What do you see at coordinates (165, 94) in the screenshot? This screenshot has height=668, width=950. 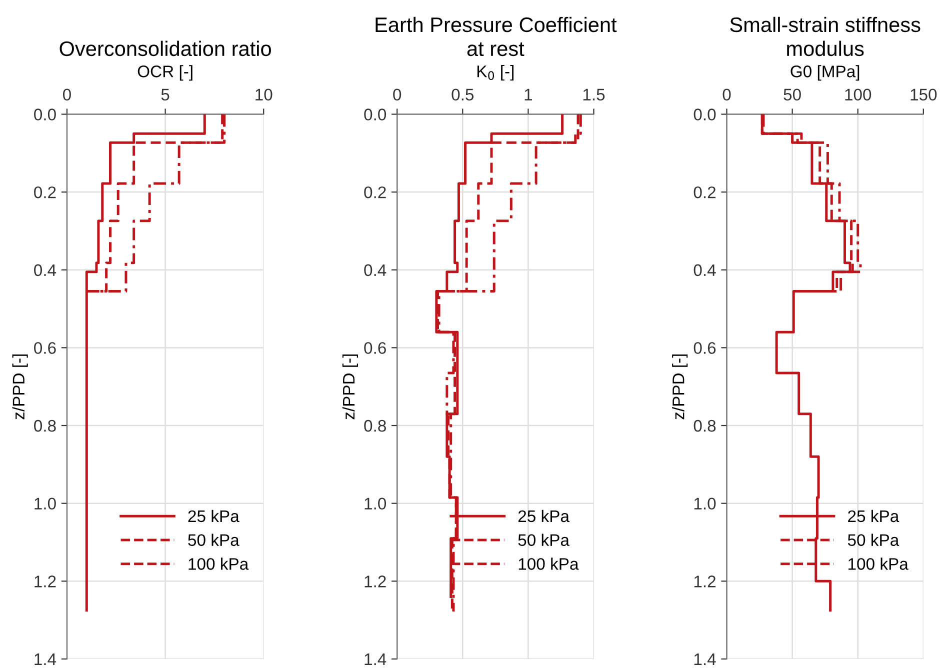 I see `x-tick-label: 5` at bounding box center [165, 94].